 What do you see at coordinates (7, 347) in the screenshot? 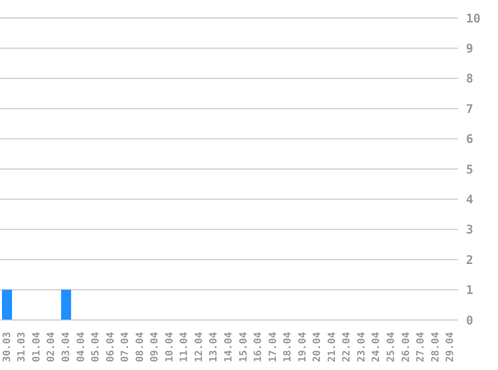
I see `x-tick-label: 30.03` at bounding box center [7, 347].